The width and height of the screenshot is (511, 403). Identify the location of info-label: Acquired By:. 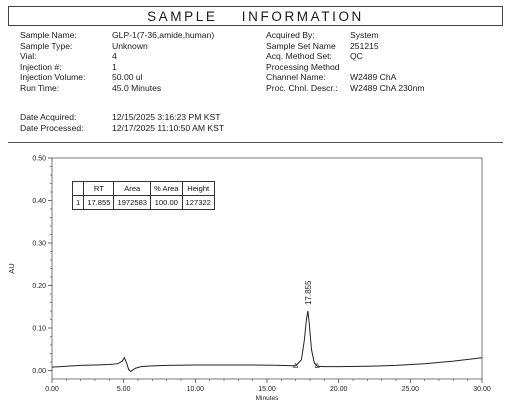
(290, 35).